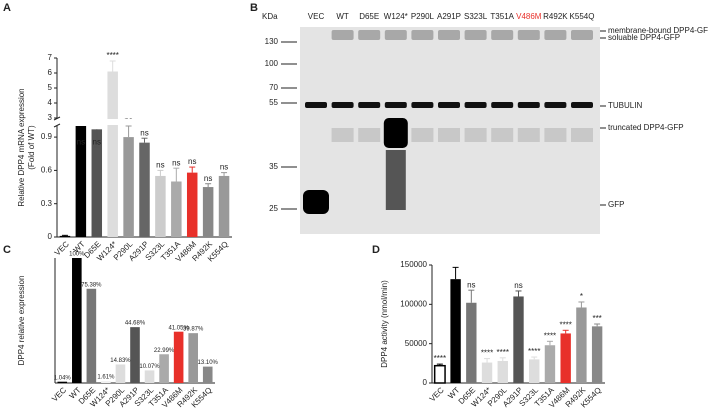 The image size is (708, 418). Describe the element at coordinates (149, 367) in the screenshot. I see `value-label: 10.07%` at that location.